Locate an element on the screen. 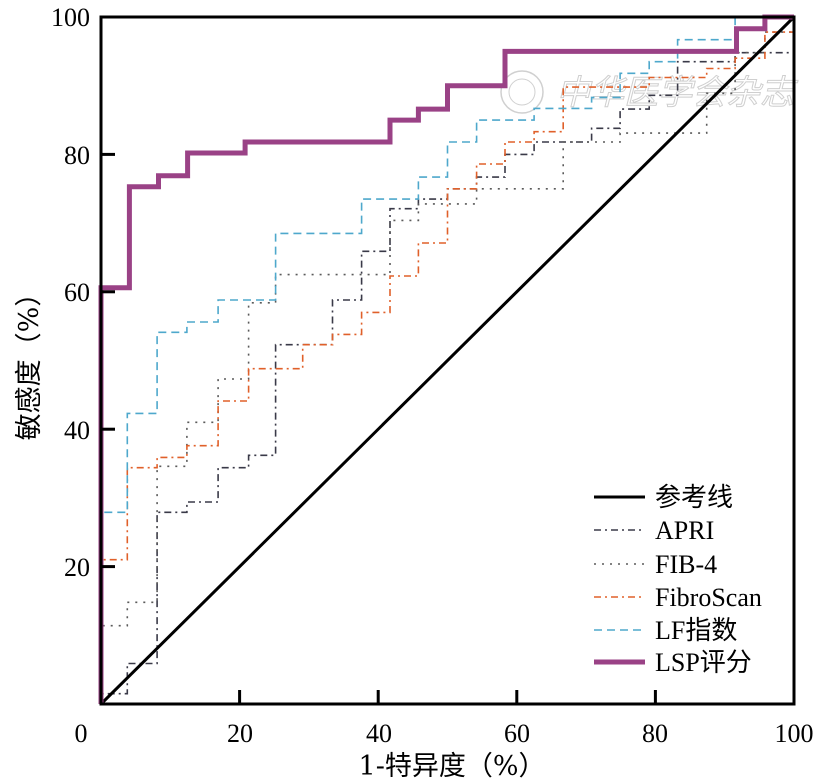 This screenshot has height=781, width=827. x-tick-labels: 0 20 40 60 80 100 is located at coordinates (444, 733).